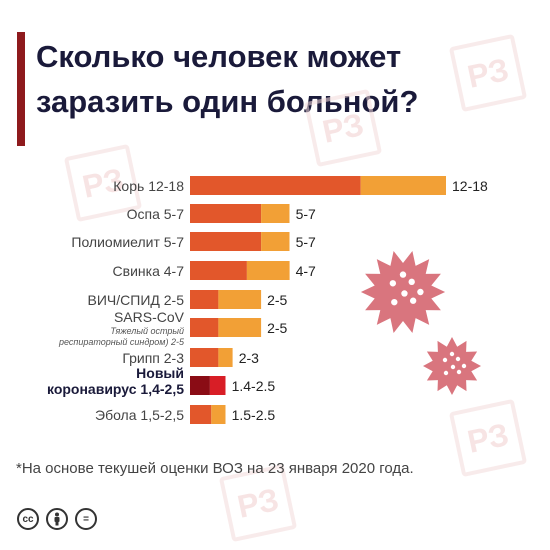 The width and height of the screenshot is (550, 550). Describe the element at coordinates (156, 214) in the screenshot. I see `category-label: Оспа 5-7` at that location.